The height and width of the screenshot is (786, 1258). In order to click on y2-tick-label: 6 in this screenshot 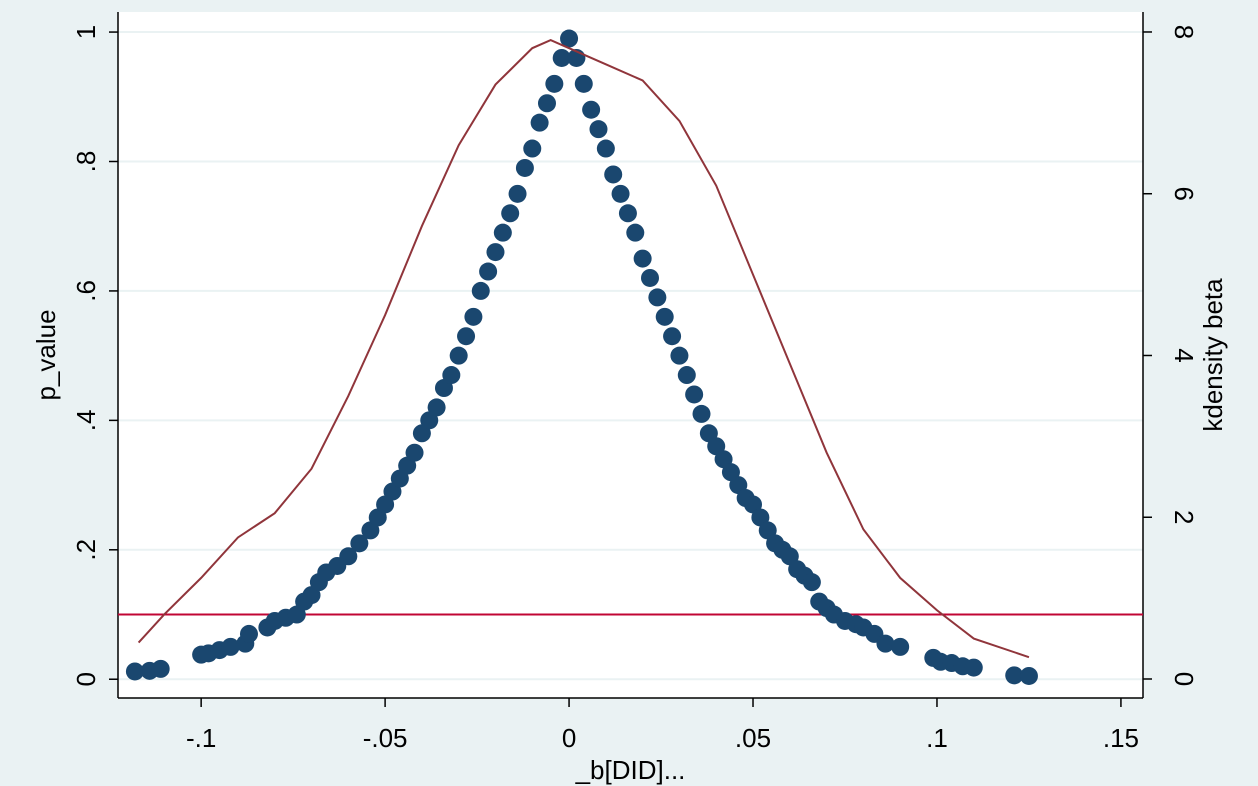, I will do `click(1184, 193)`.